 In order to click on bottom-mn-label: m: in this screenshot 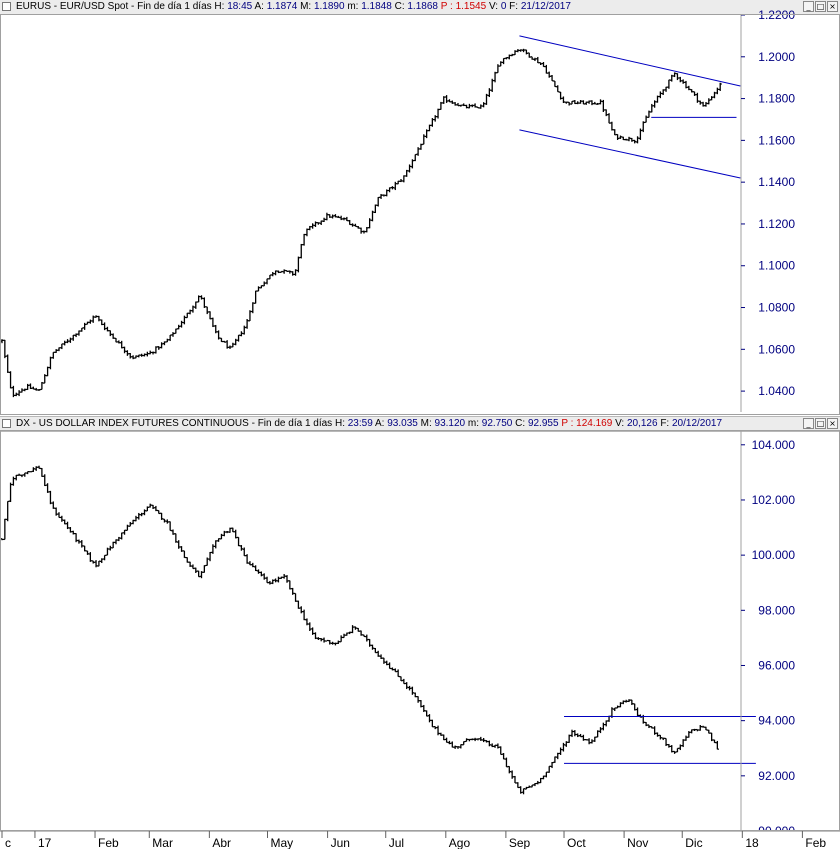, I will do `click(473, 423)`.